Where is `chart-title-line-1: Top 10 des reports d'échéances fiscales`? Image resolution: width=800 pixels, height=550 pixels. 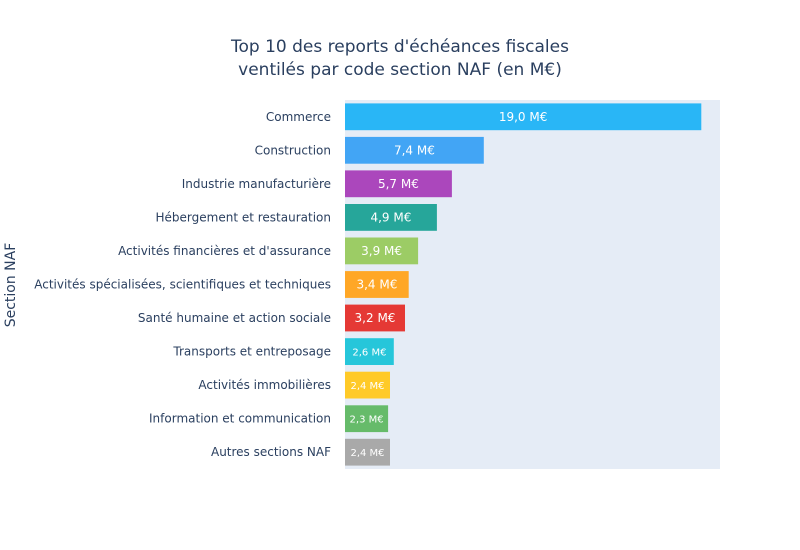
chart-title-line-1: Top 10 des reports d'échéances fiscales is located at coordinates (399, 47).